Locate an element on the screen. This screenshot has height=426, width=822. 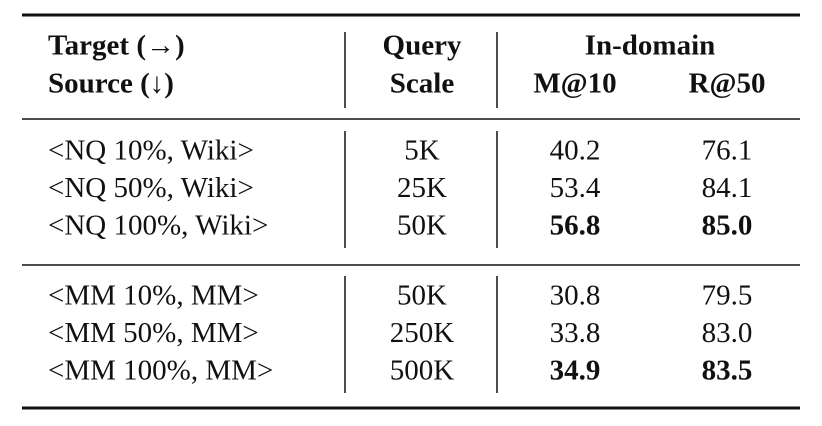
table-cell: <MM 10%, MM> is located at coordinates (153, 296).